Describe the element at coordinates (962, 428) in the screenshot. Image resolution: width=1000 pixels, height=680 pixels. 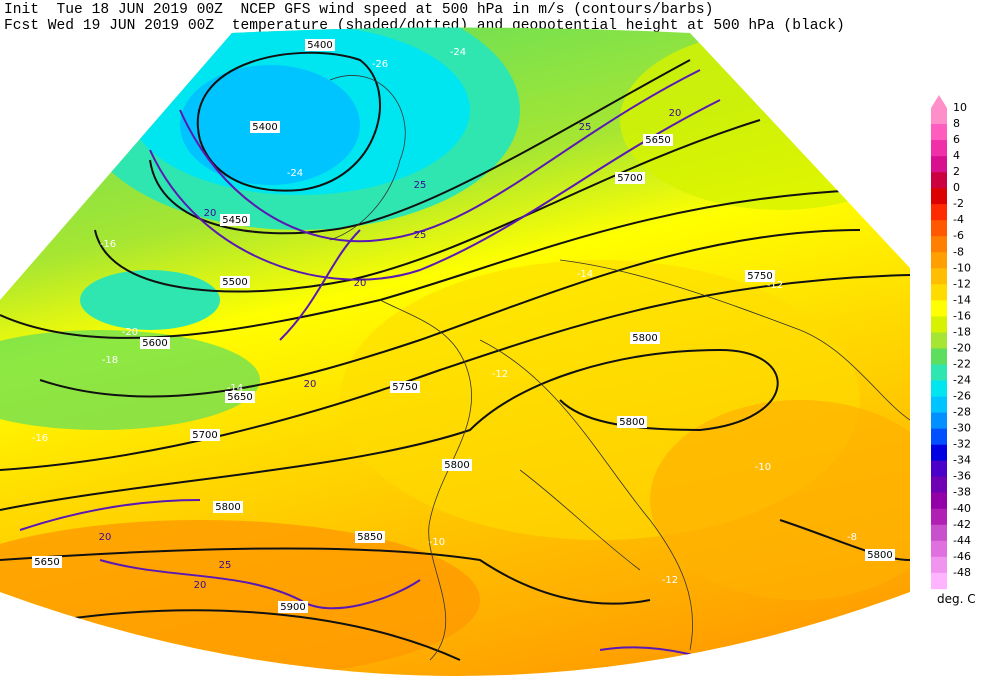
I see `colorbar-label: -30` at that location.